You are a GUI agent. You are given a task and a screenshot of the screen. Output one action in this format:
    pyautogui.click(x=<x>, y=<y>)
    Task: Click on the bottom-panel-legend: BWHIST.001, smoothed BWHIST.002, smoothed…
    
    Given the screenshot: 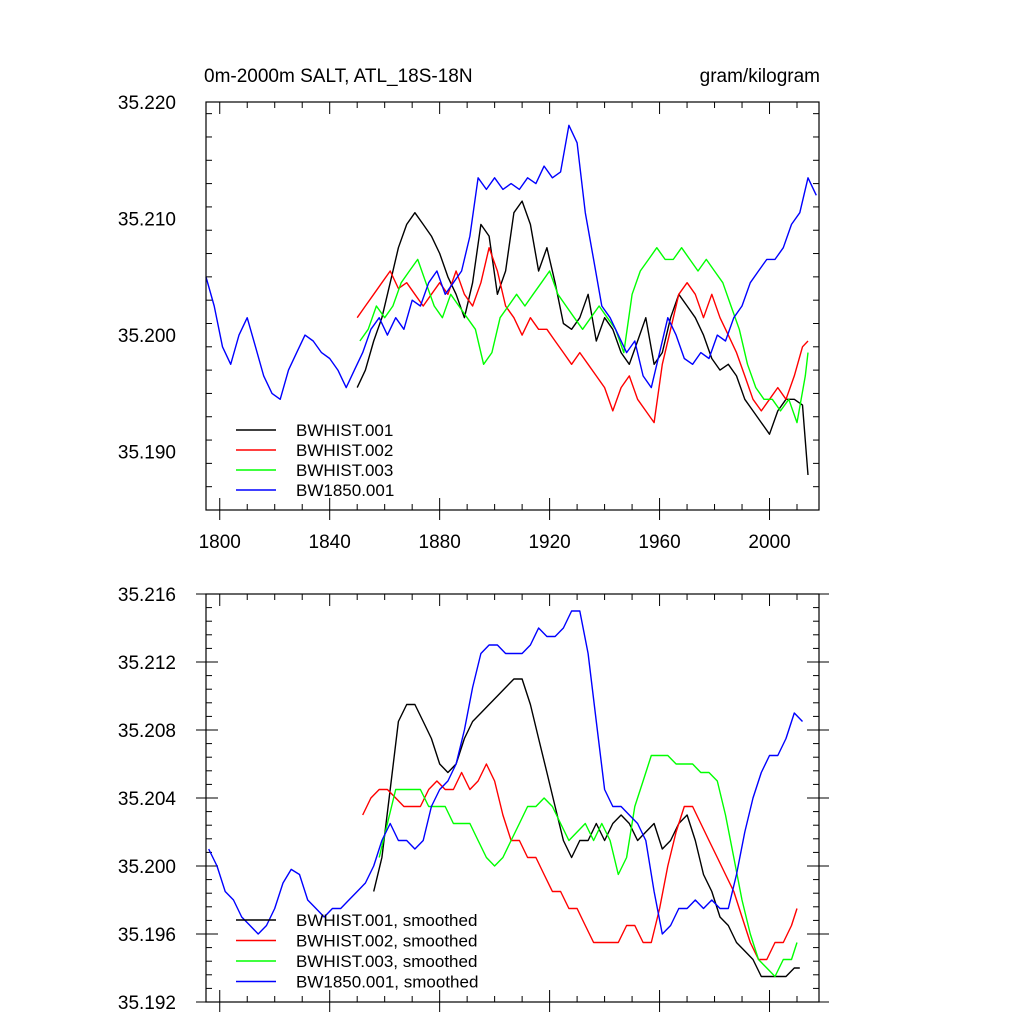 What is the action you would take?
    pyautogui.click(x=357, y=951)
    